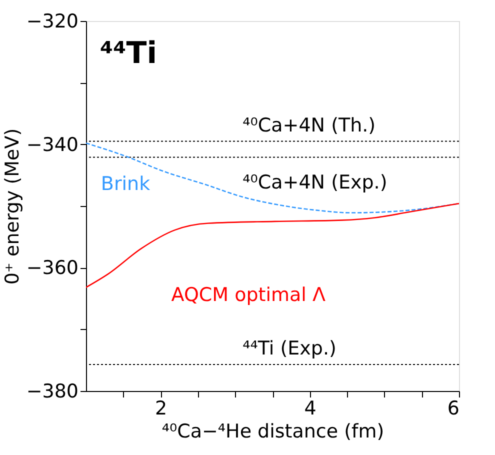 The image size is (495, 455). Describe the element at coordinates (453, 409) in the screenshot. I see `x-tick-label: 6` at that location.